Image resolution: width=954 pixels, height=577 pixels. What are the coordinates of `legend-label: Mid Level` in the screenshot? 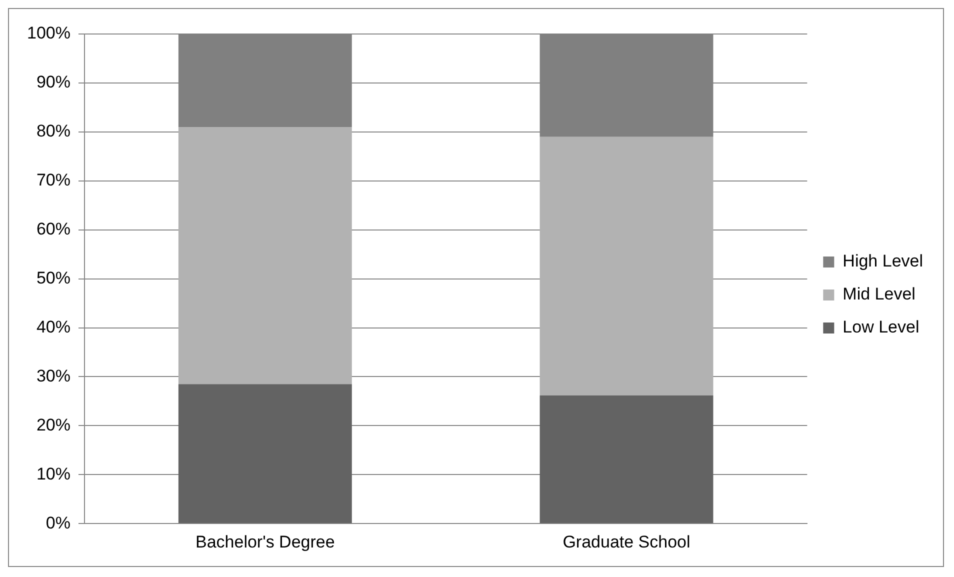 It's located at (879, 294).